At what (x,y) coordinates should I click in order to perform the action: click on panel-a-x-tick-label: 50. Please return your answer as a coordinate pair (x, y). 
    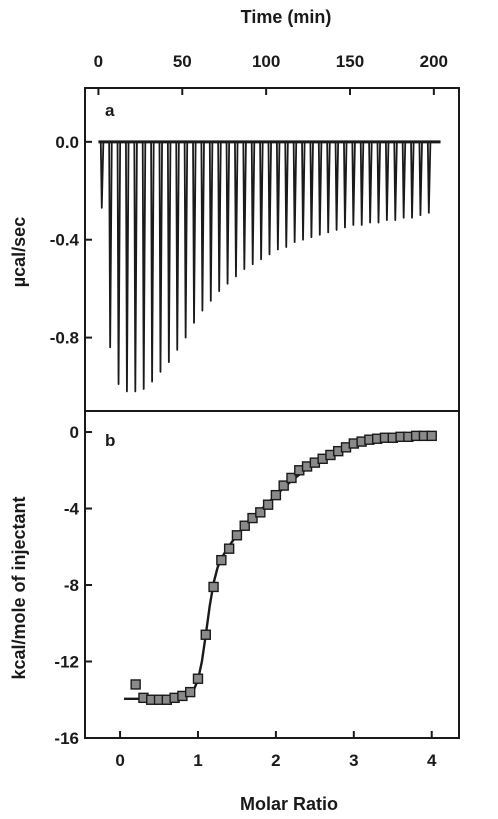
    Looking at the image, I should click on (182, 61).